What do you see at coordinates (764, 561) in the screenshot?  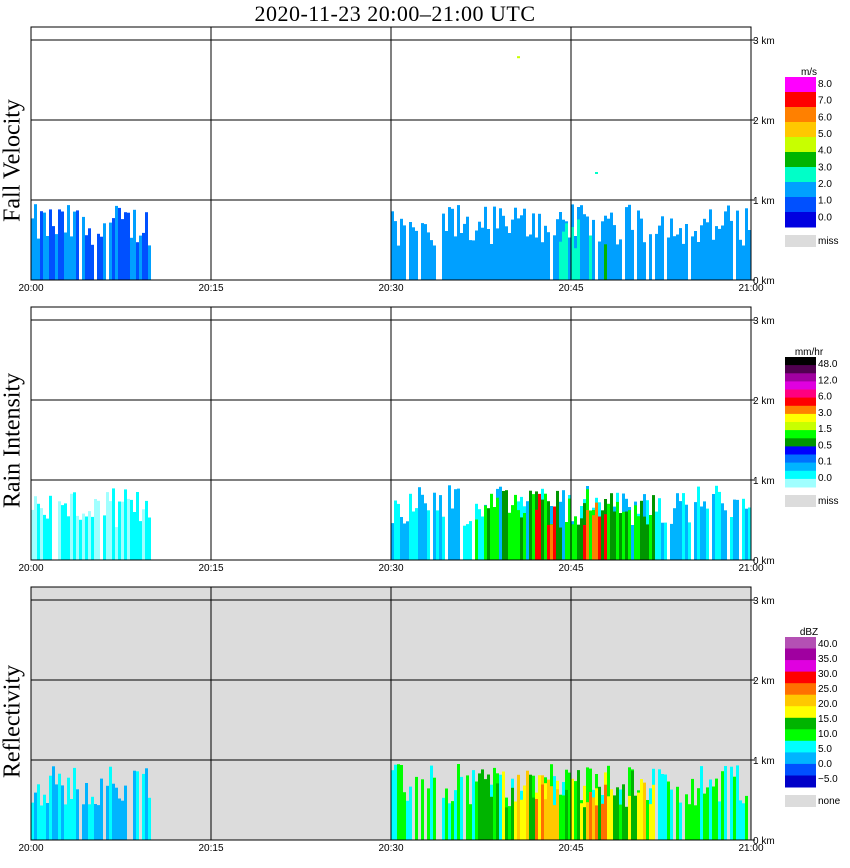 I see `y-tick-label: 0 km` at bounding box center [764, 561].